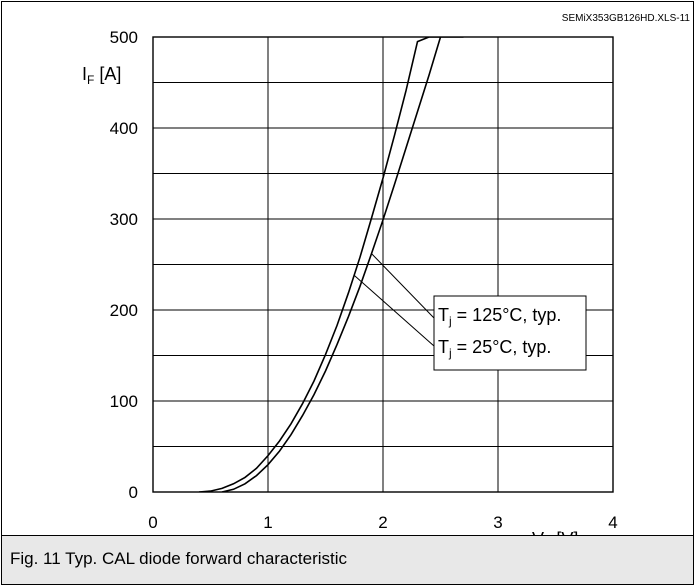  What do you see at coordinates (124, 128) in the screenshot?
I see `y-tick-label: 400` at bounding box center [124, 128].